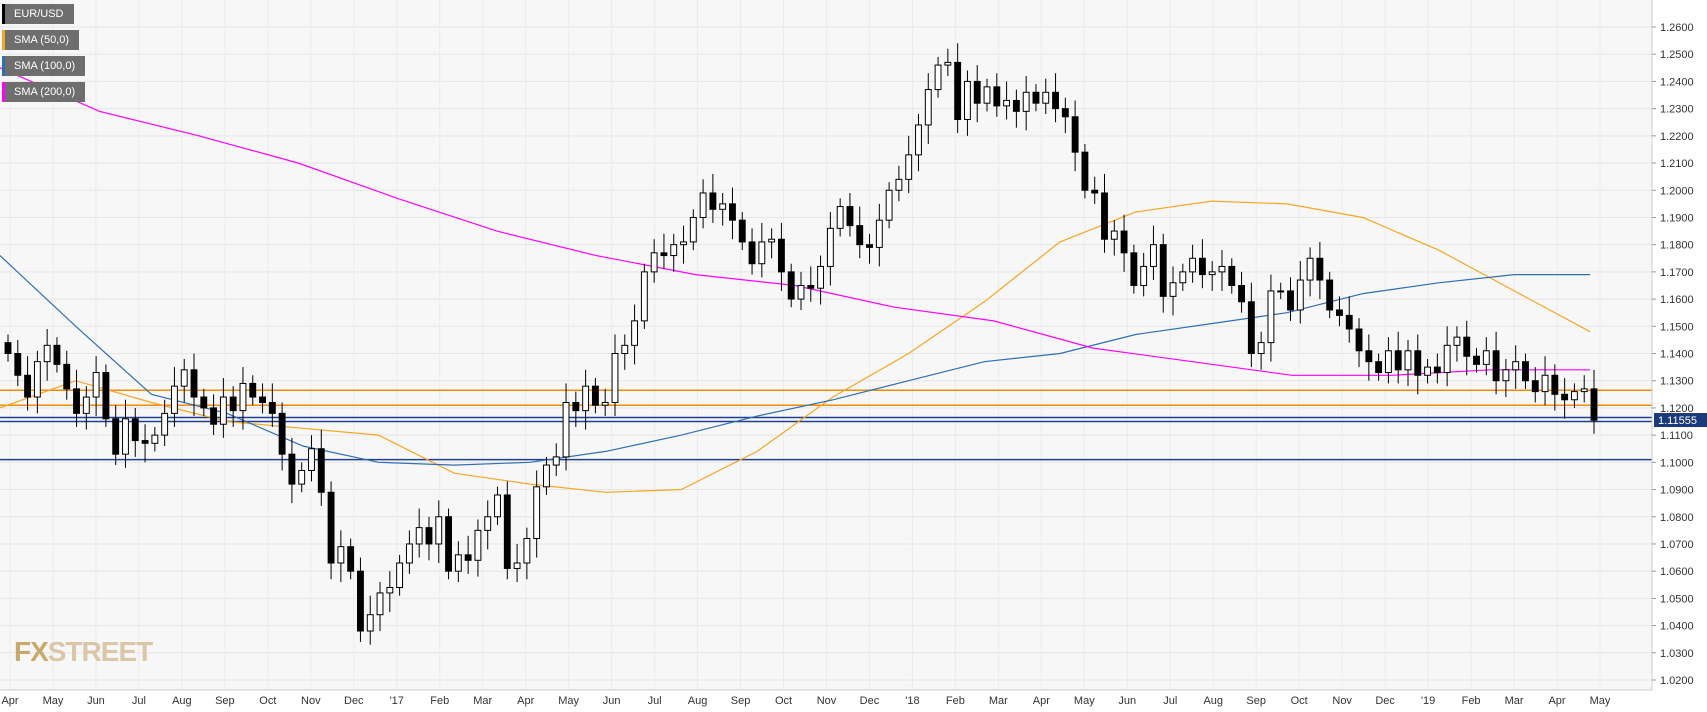 Image resolution: width=1707 pixels, height=712 pixels. What do you see at coordinates (1677, 110) in the screenshot?
I see `y-tick-label: 1.2300` at bounding box center [1677, 110].